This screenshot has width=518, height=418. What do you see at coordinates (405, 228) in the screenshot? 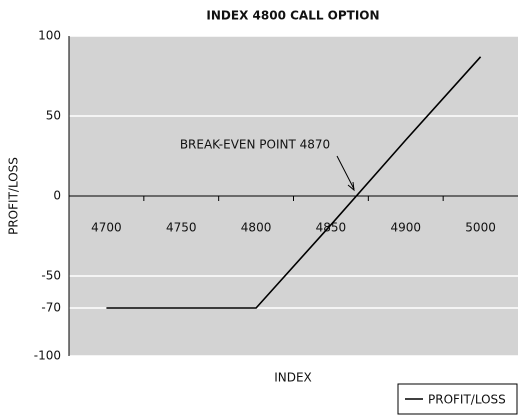
I see `x-tick-label: 4900` at bounding box center [405, 228].